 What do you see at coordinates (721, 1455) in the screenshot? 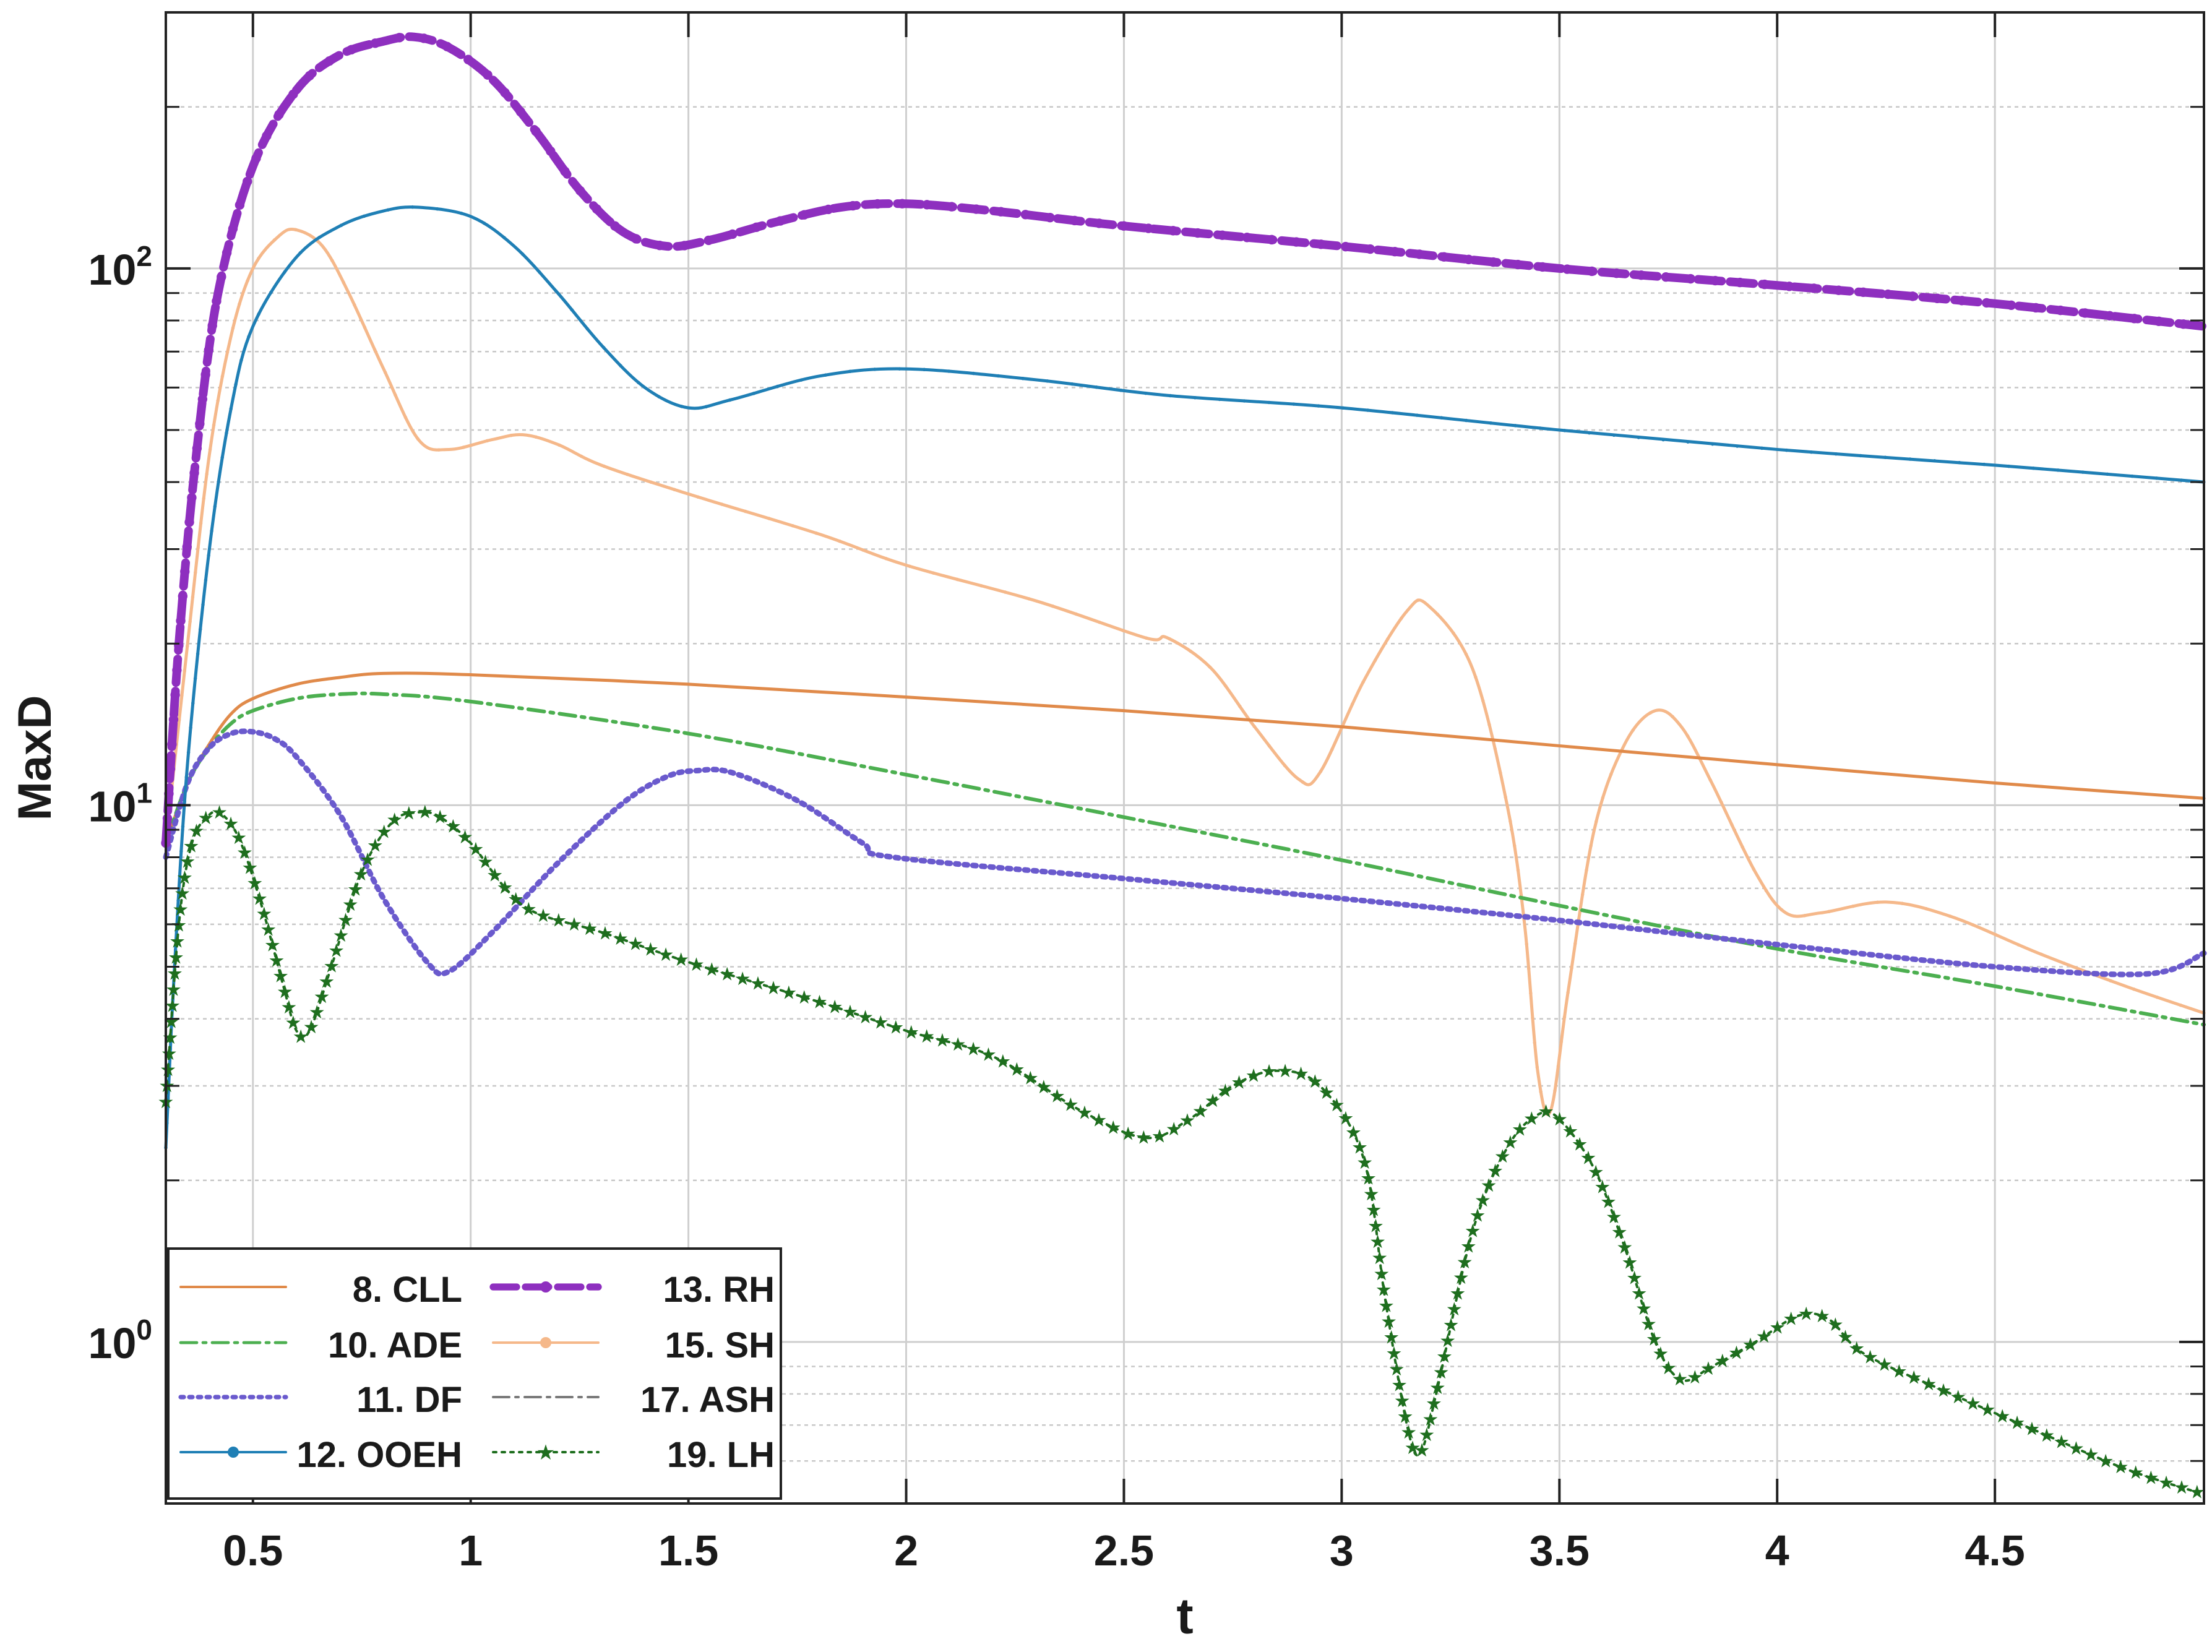
I see `legend-label-19-lh: 19. LH` at bounding box center [721, 1455].